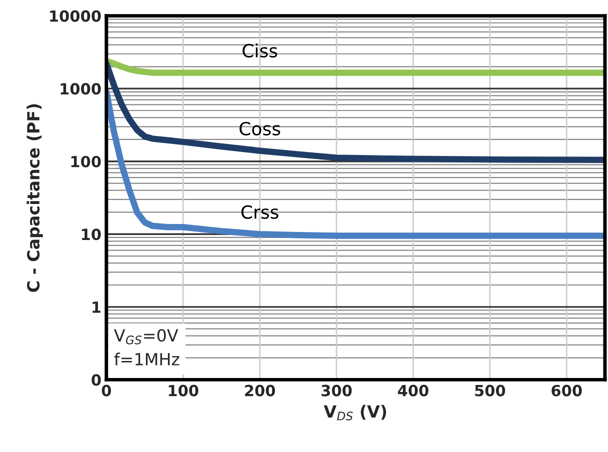  Describe the element at coordinates (96, 380) in the screenshot. I see `y-tick-label: 0` at that location.